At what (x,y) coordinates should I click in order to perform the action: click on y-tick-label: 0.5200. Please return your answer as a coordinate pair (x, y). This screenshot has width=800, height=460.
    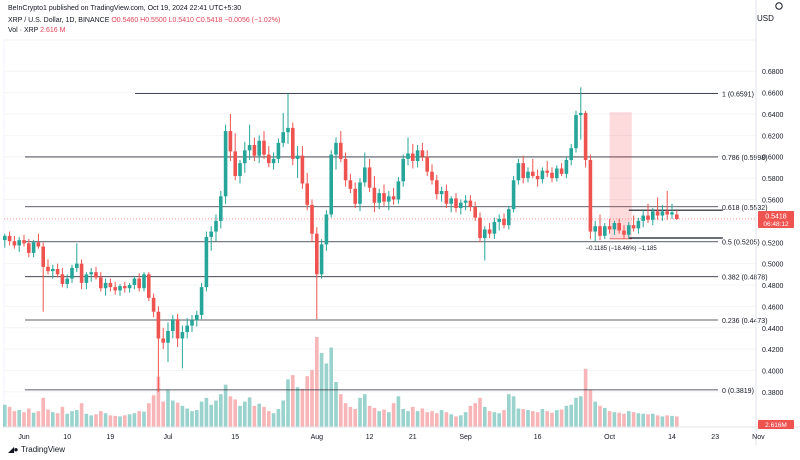
    Looking at the image, I should click on (773, 243).